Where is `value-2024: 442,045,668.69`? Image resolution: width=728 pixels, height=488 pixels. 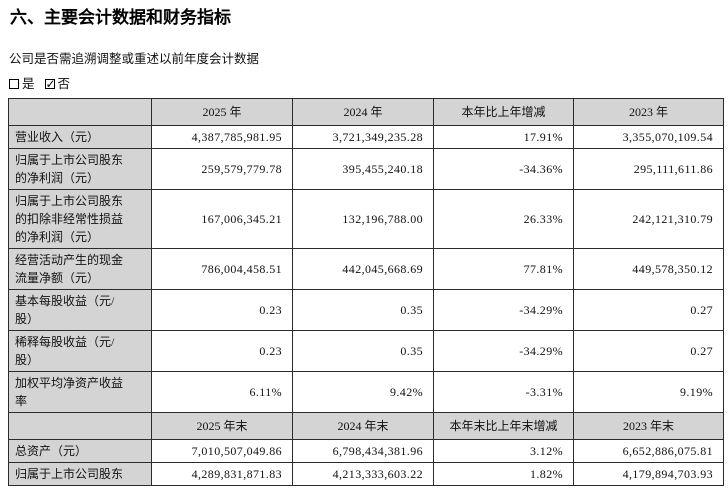
value-2024: 442,045,668.69 is located at coordinates (363, 269).